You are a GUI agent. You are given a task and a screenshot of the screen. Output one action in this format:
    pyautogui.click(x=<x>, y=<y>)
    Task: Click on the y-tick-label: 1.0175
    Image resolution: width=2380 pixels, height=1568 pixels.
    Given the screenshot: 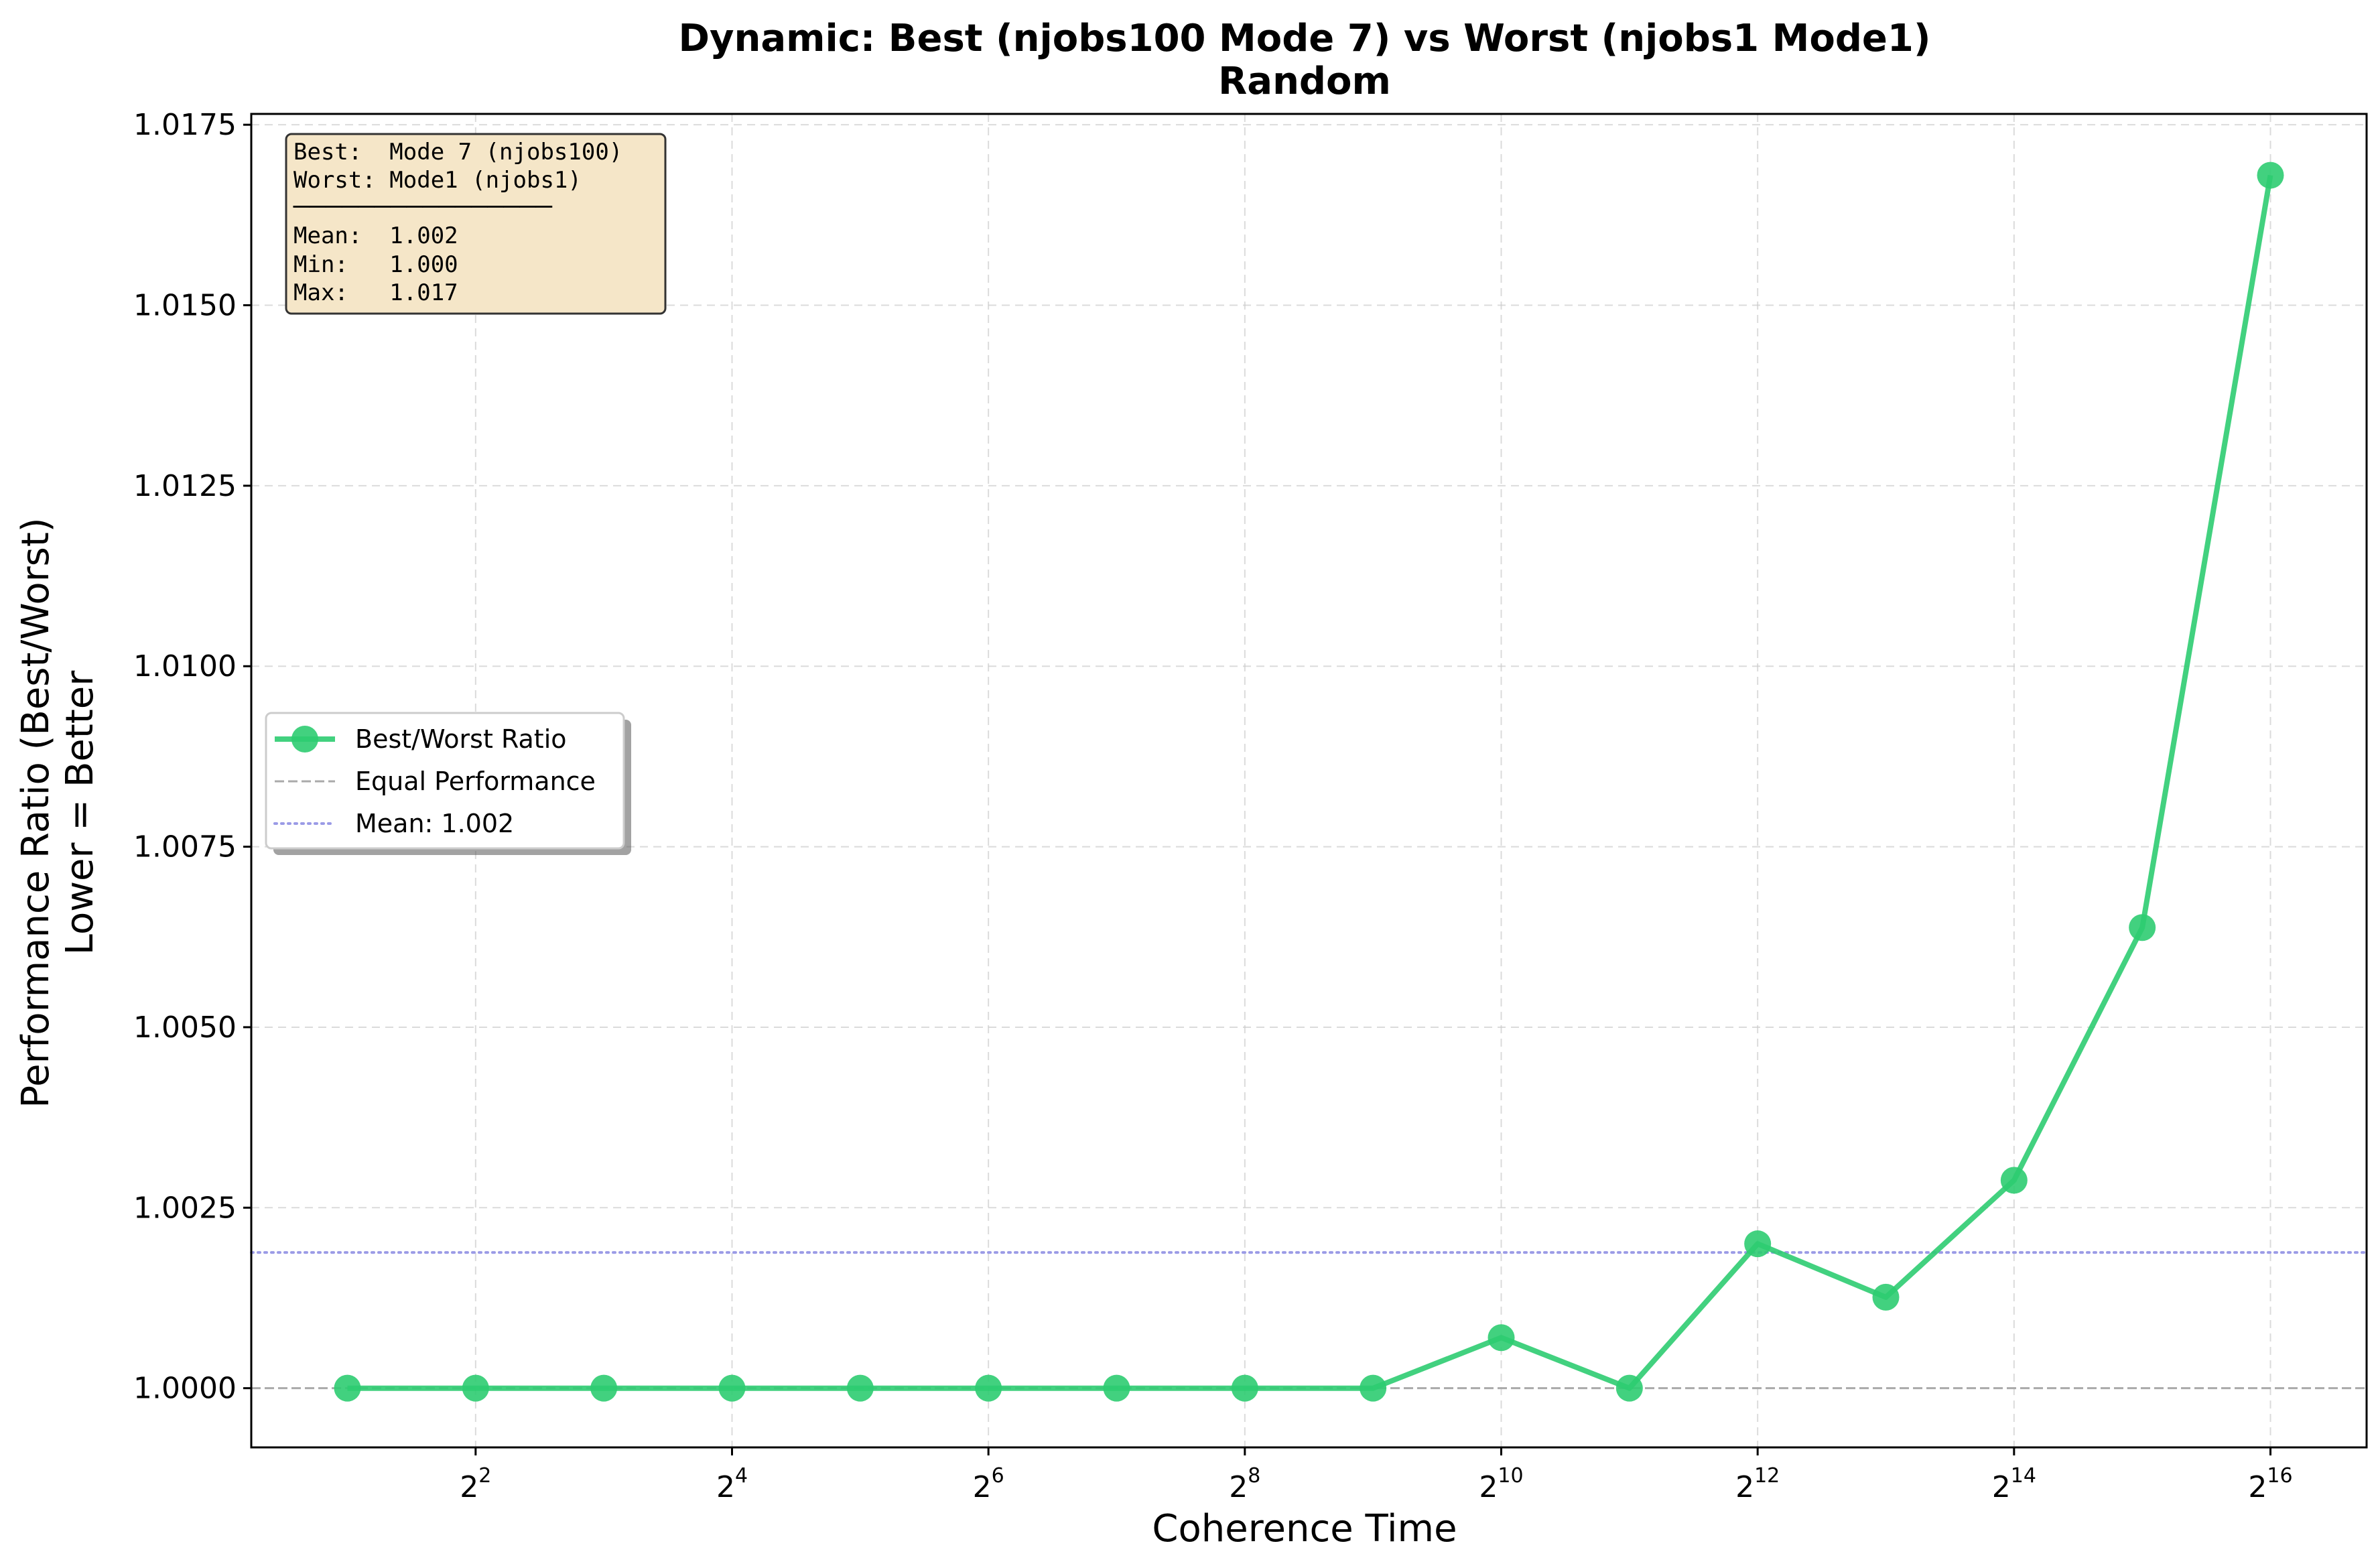 What is the action you would take?
    pyautogui.click(x=185, y=125)
    